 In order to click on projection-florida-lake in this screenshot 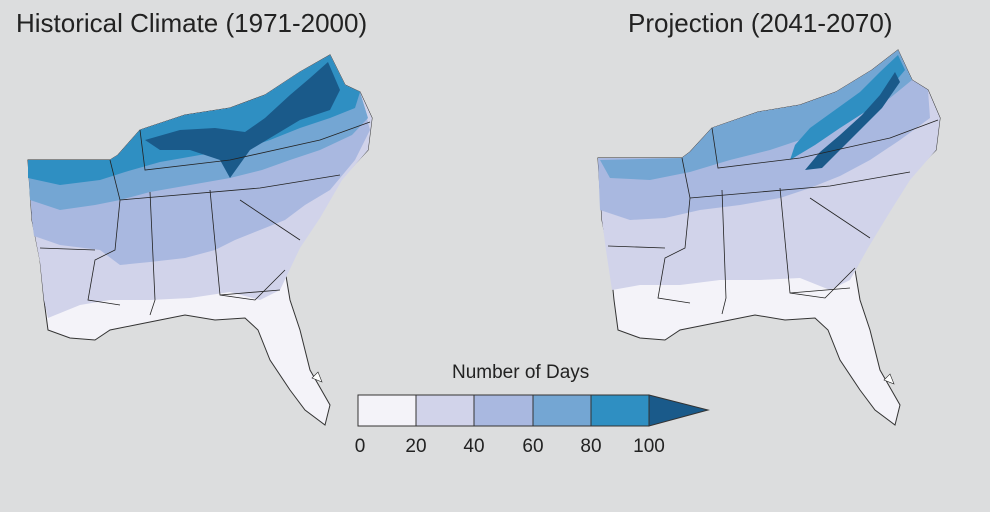, I will do `click(889, 379)`.